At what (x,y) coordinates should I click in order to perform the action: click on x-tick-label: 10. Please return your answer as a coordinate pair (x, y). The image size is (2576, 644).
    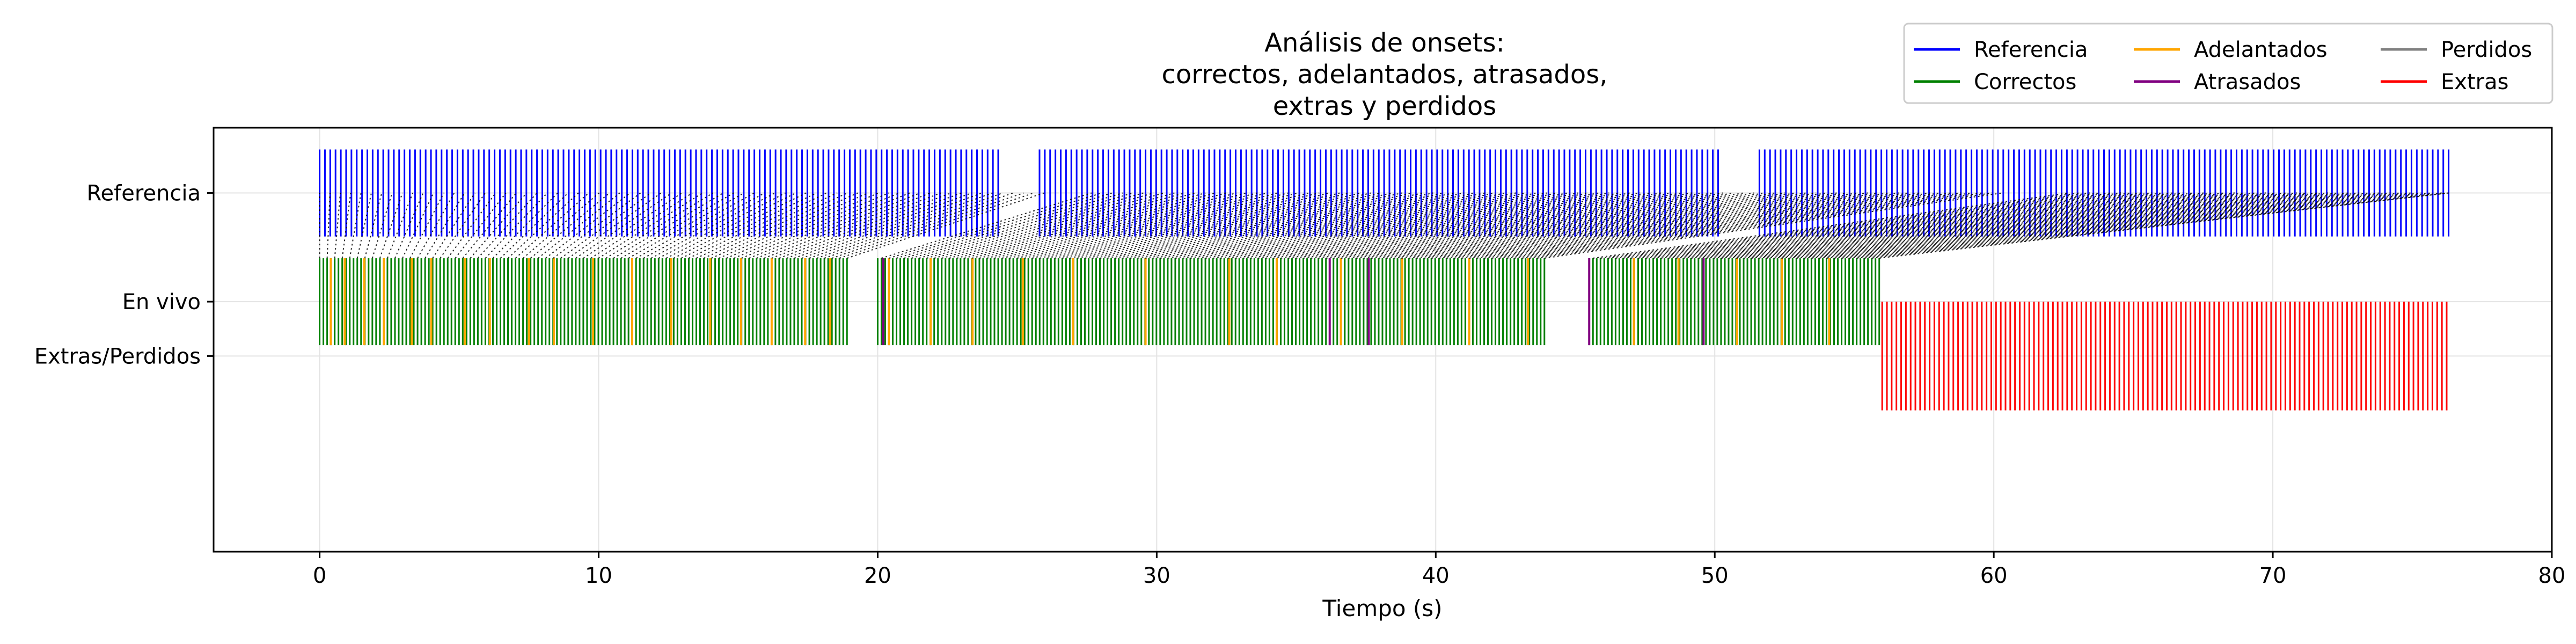
    Looking at the image, I should click on (598, 576).